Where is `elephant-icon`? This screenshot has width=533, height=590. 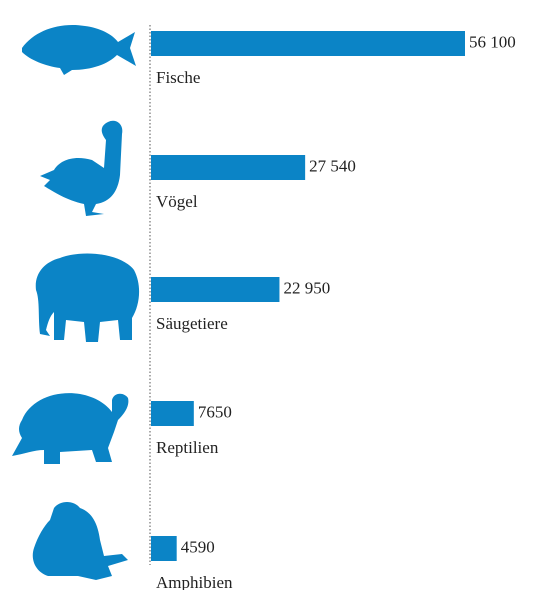 elephant-icon is located at coordinates (87, 297).